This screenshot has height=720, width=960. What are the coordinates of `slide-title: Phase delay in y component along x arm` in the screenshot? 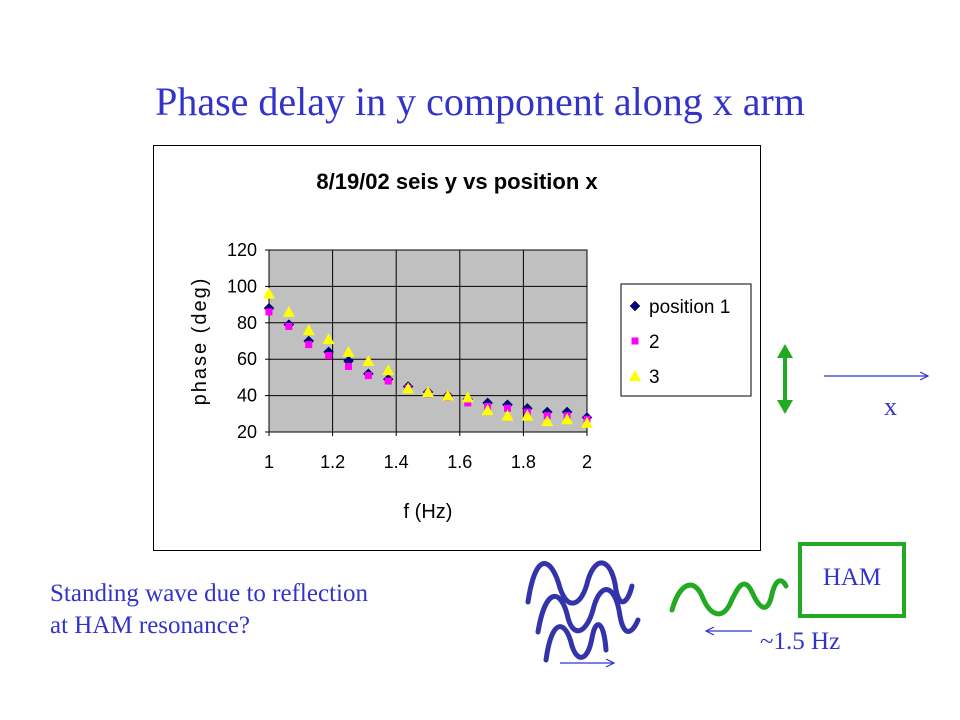 It's located at (480, 101).